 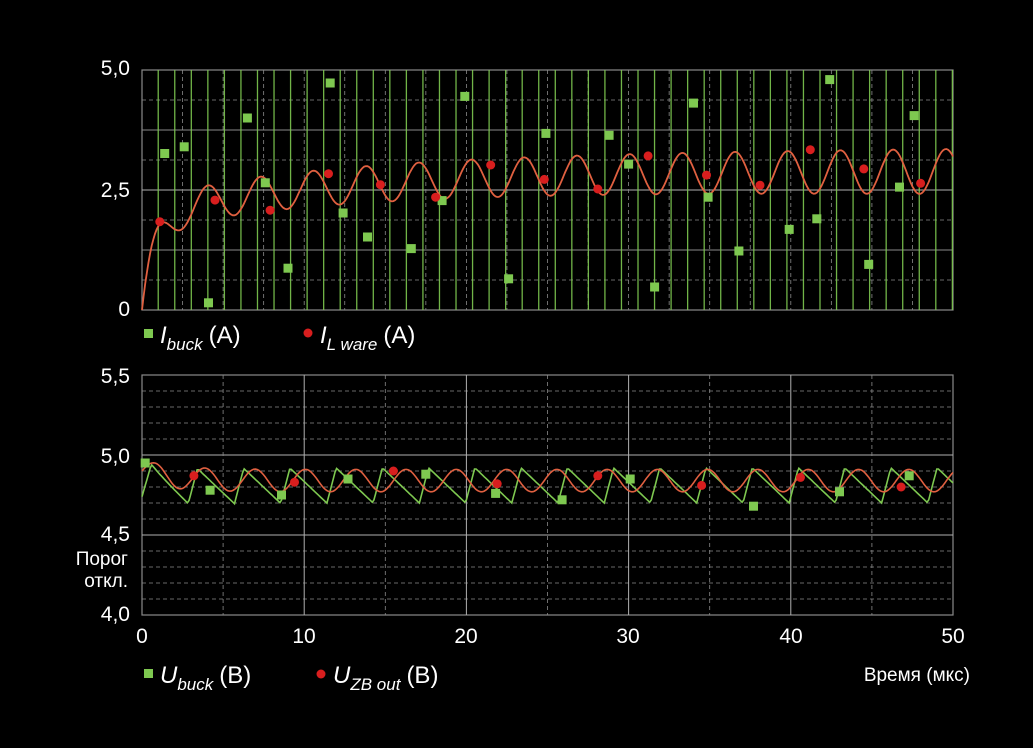 What do you see at coordinates (279, 338) in the screenshot?
I see `top-legend: Ibuck (A) IL ware (A)` at bounding box center [279, 338].